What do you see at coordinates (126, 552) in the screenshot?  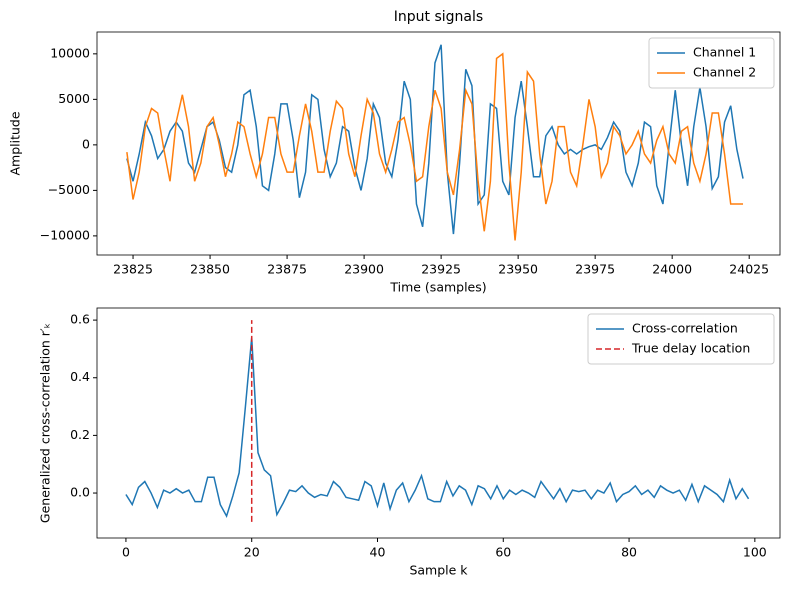 I see `x-tick-label: 0` at bounding box center [126, 552].